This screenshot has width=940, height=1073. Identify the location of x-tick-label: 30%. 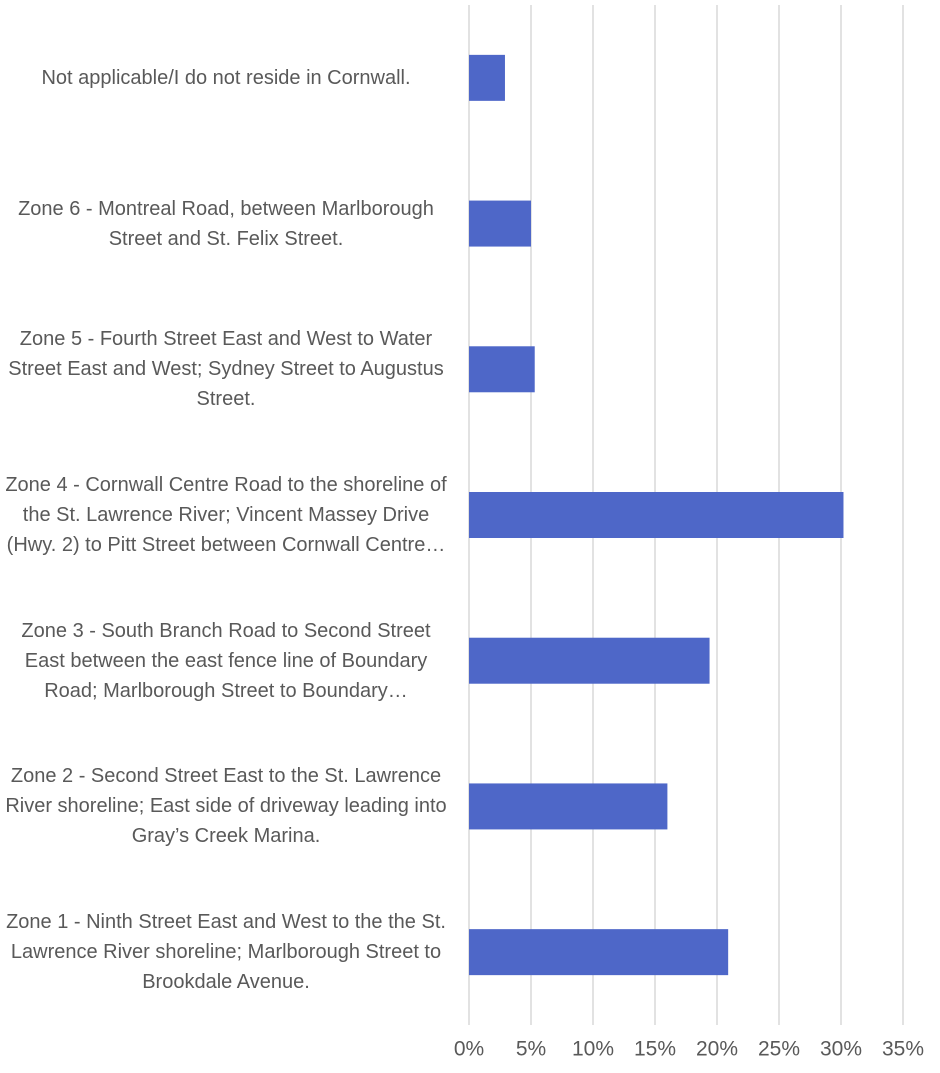
(841, 1049).